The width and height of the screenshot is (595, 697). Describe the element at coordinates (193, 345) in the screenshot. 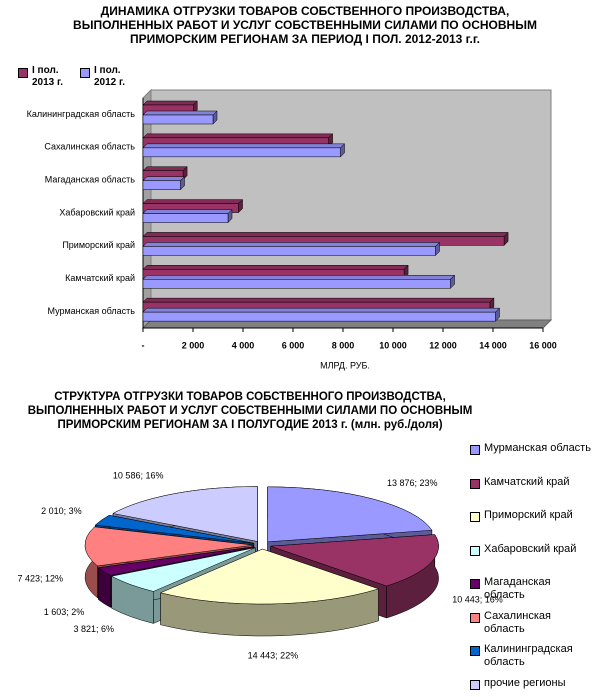

I see `x-tick-label: 2 000` at that location.